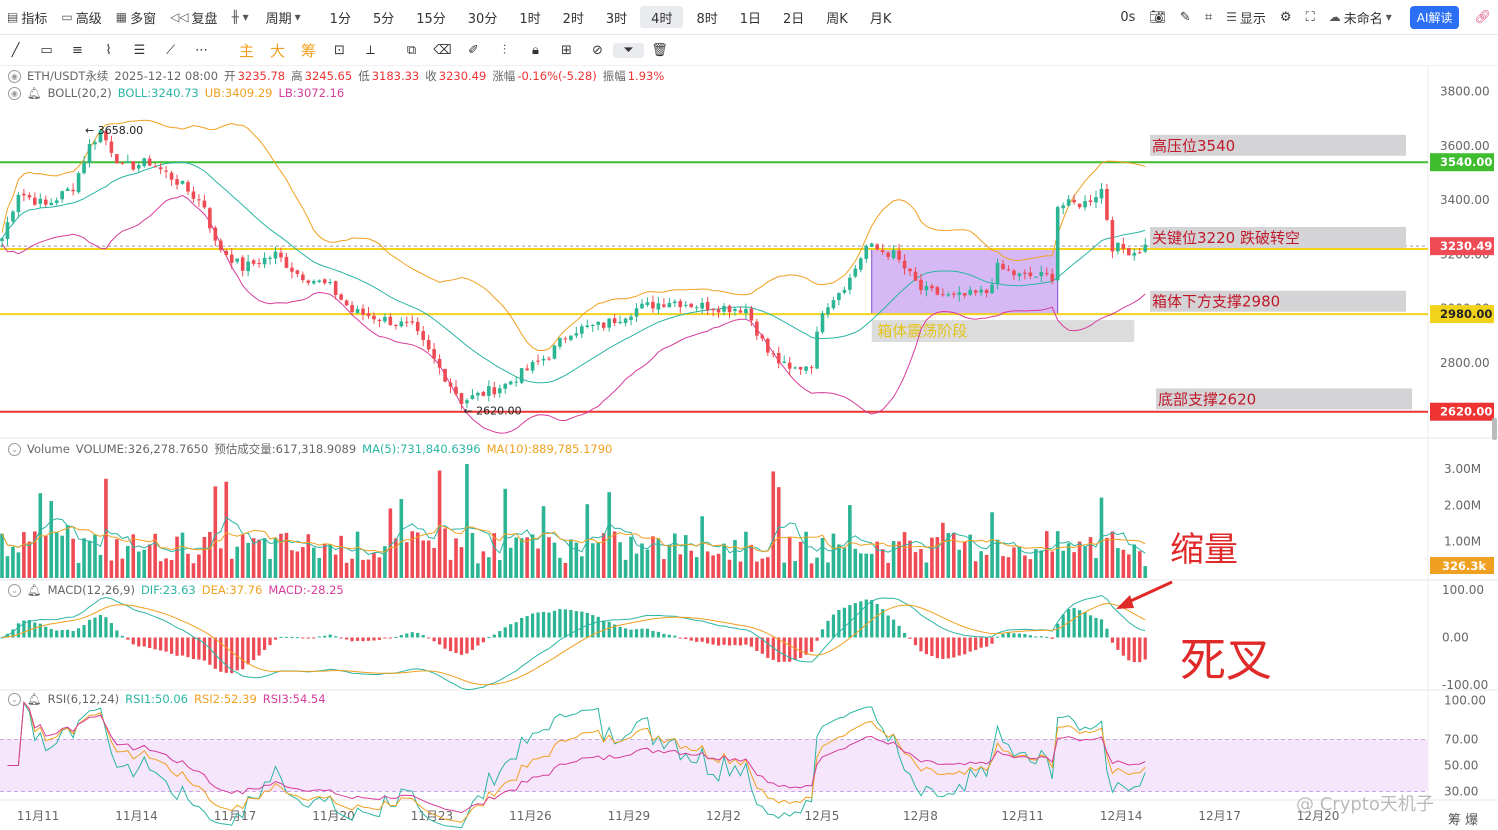  I want to click on interval-tab-7: 4时, so click(662, 17).